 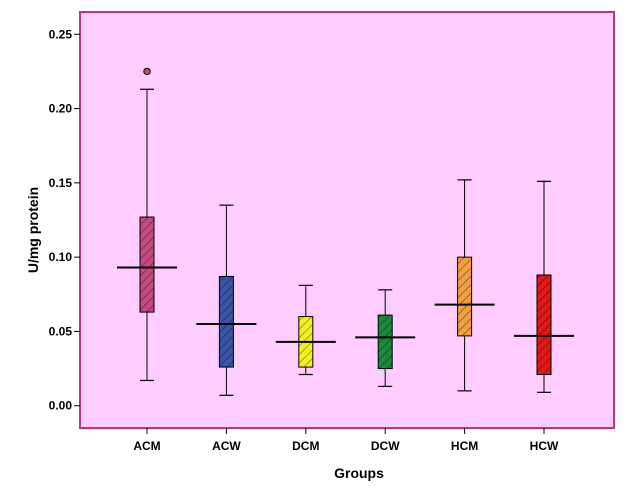 I want to click on y-tick-label: 0.05, so click(x=61, y=331).